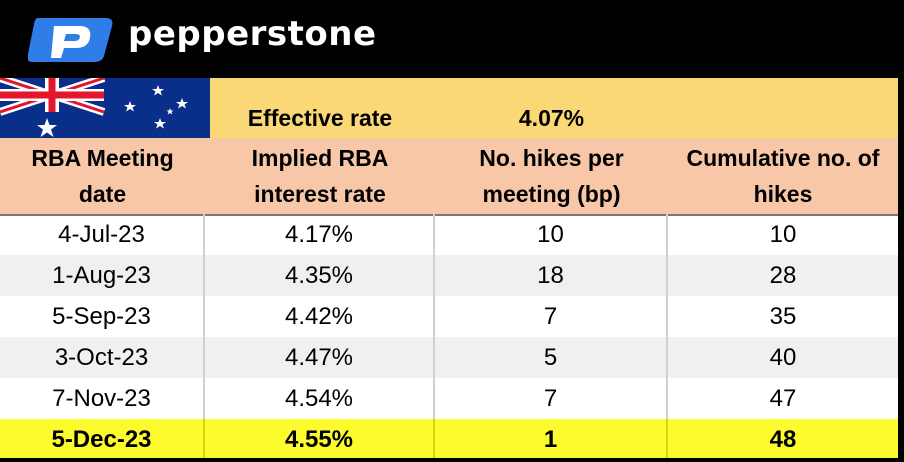 The image size is (904, 462). Describe the element at coordinates (551, 439) in the screenshot. I see `cell-hikes: 1` at that location.